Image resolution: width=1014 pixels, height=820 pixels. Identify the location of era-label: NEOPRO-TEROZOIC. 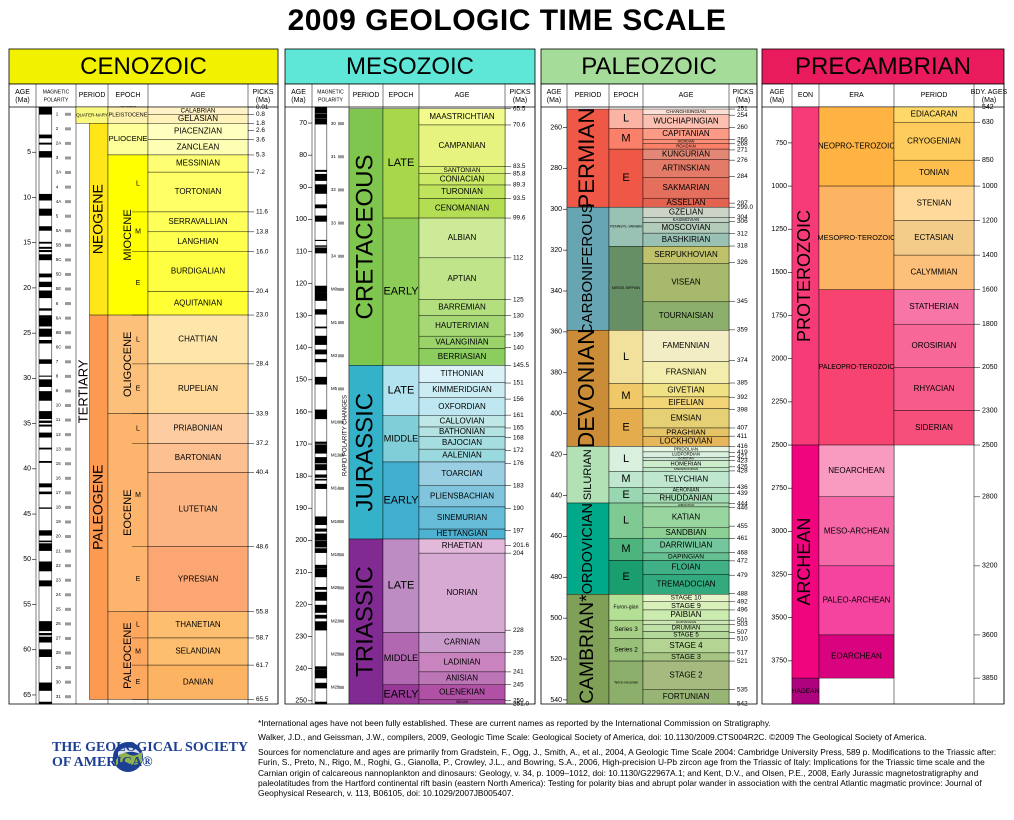
(856, 146).